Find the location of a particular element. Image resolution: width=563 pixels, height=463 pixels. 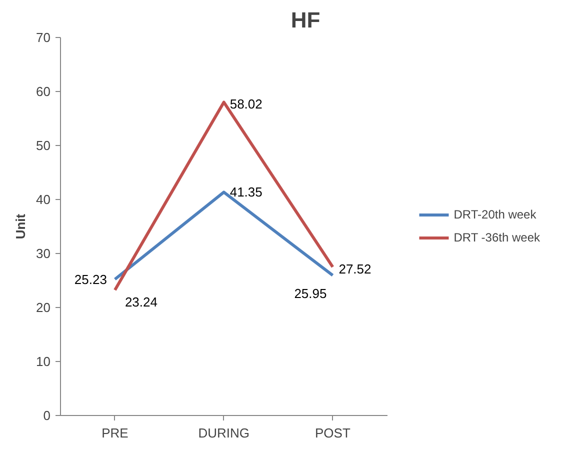

y-tick-label: 40 is located at coordinates (43, 199).